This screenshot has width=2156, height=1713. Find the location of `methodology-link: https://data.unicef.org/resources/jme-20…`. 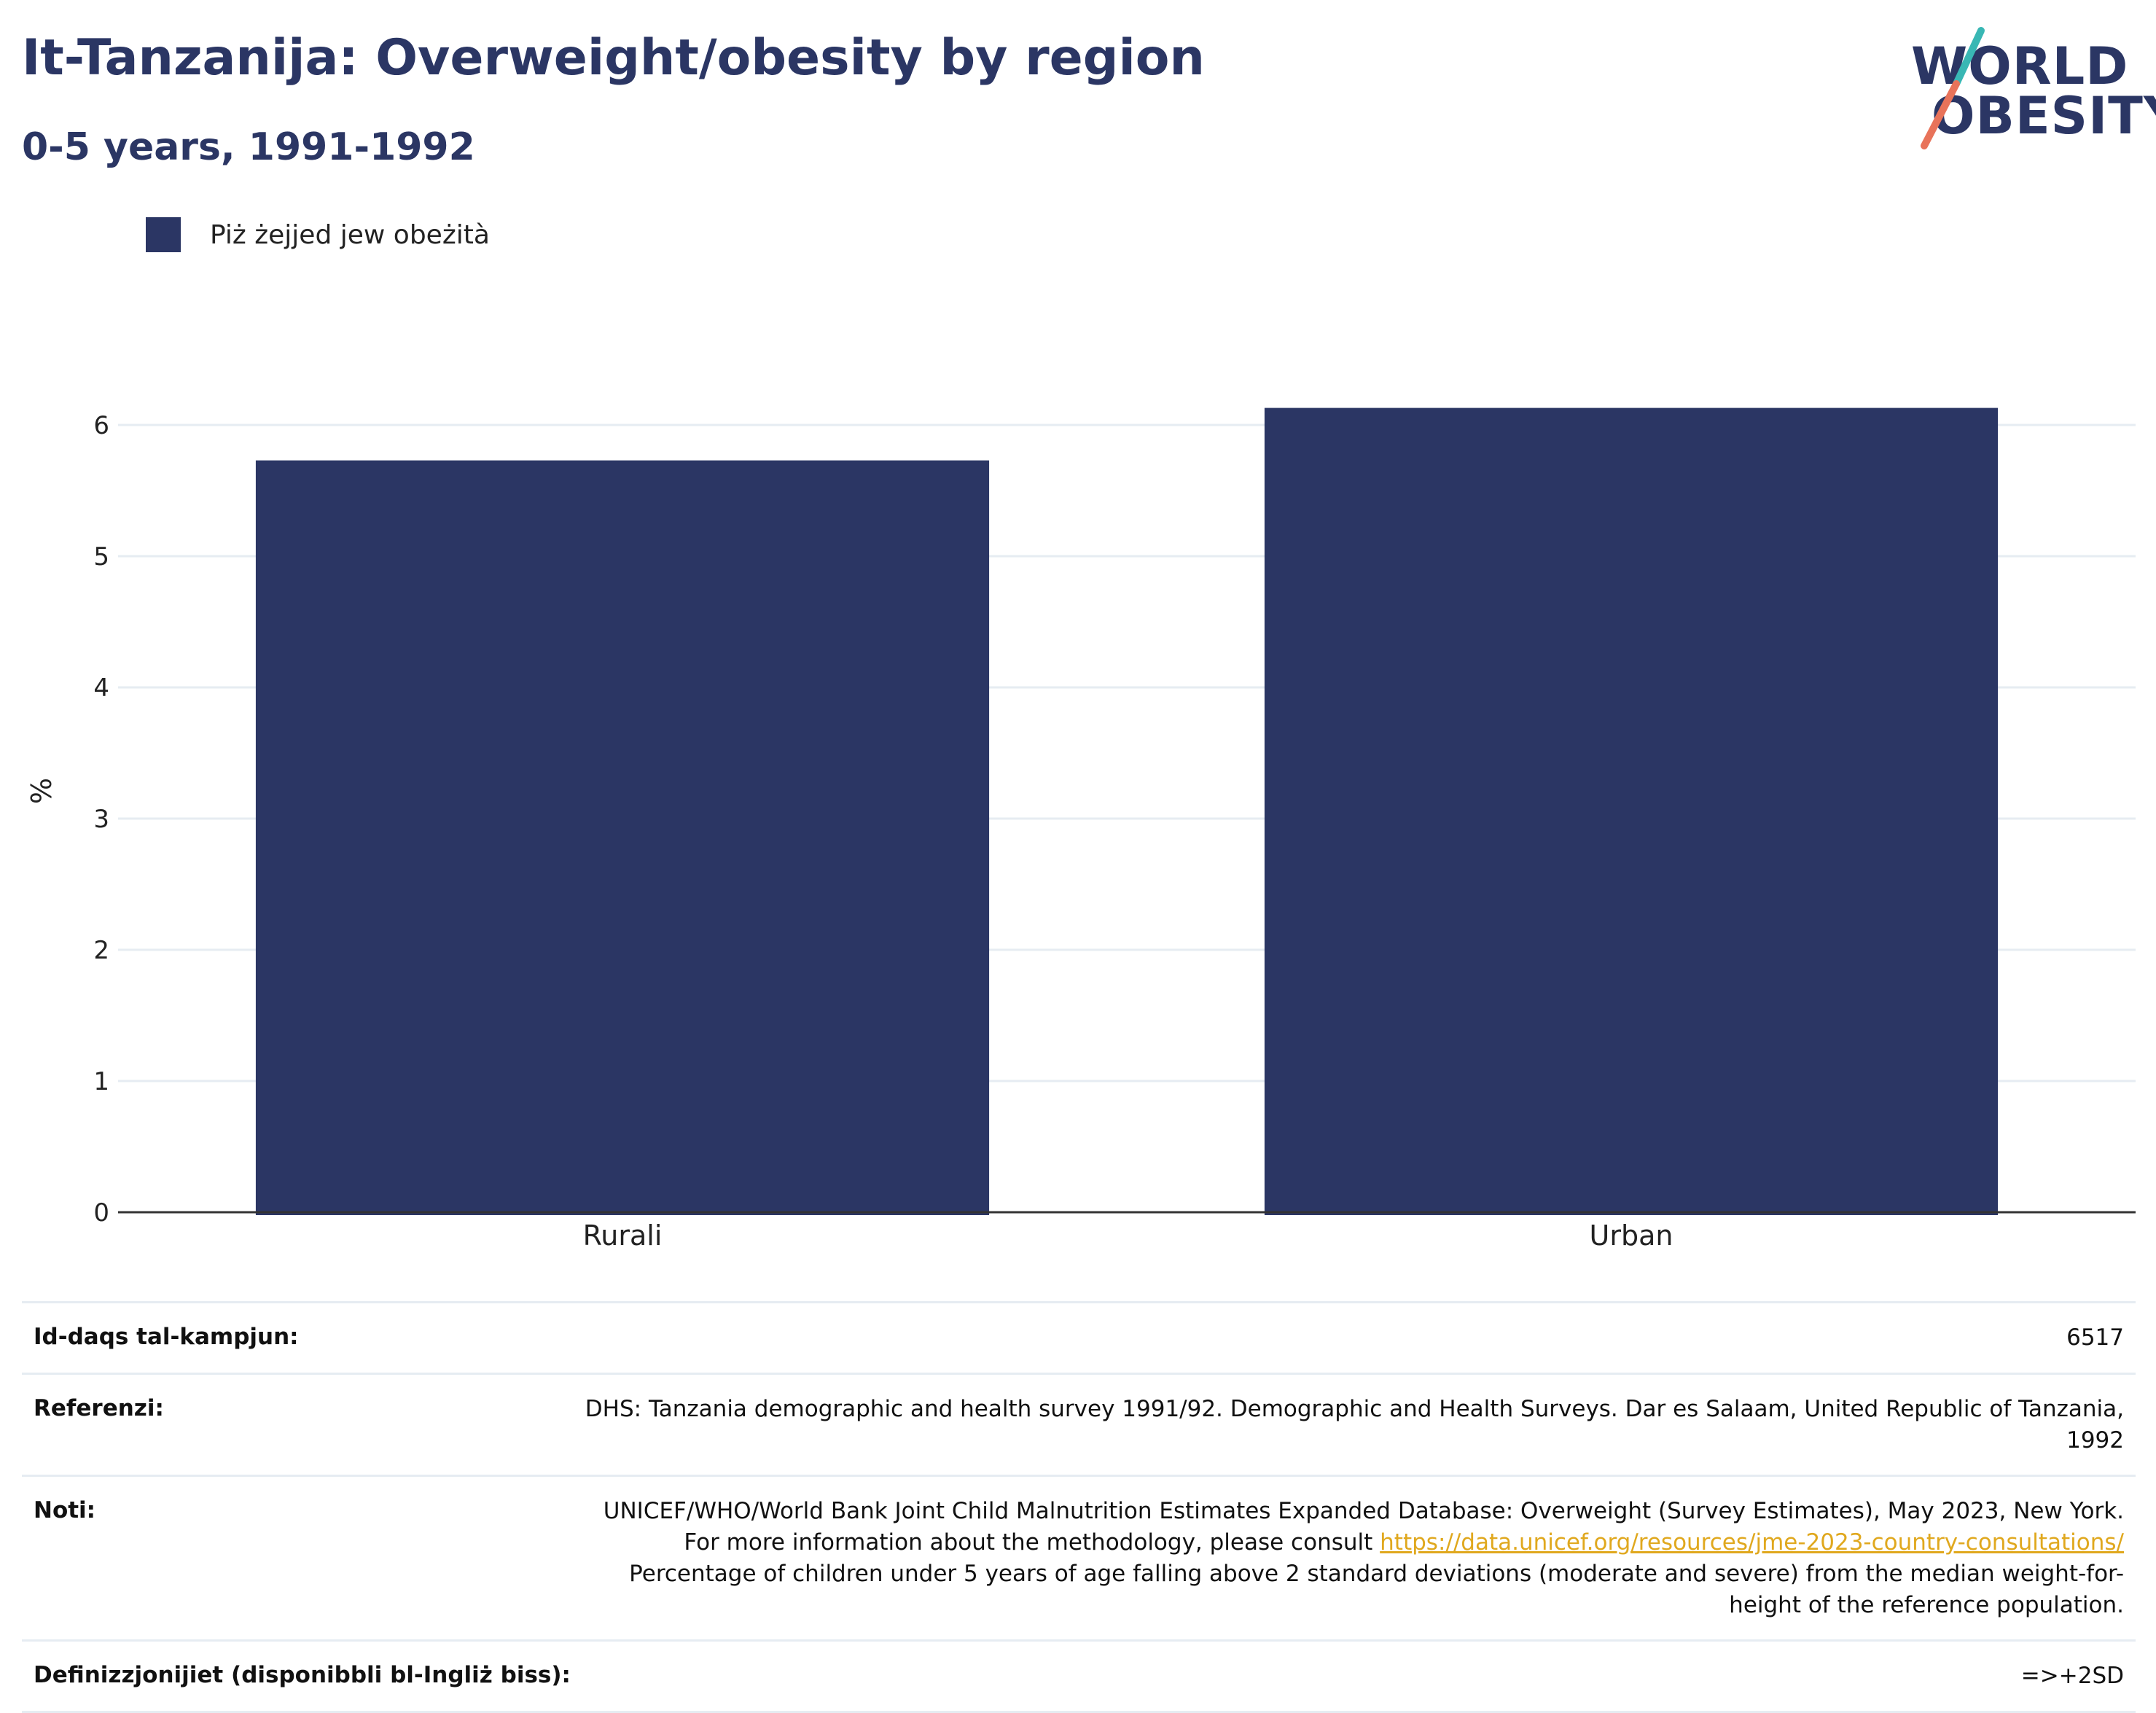

methodology-link: https://data.unicef.org/resources/jme-20… is located at coordinates (1752, 1542).